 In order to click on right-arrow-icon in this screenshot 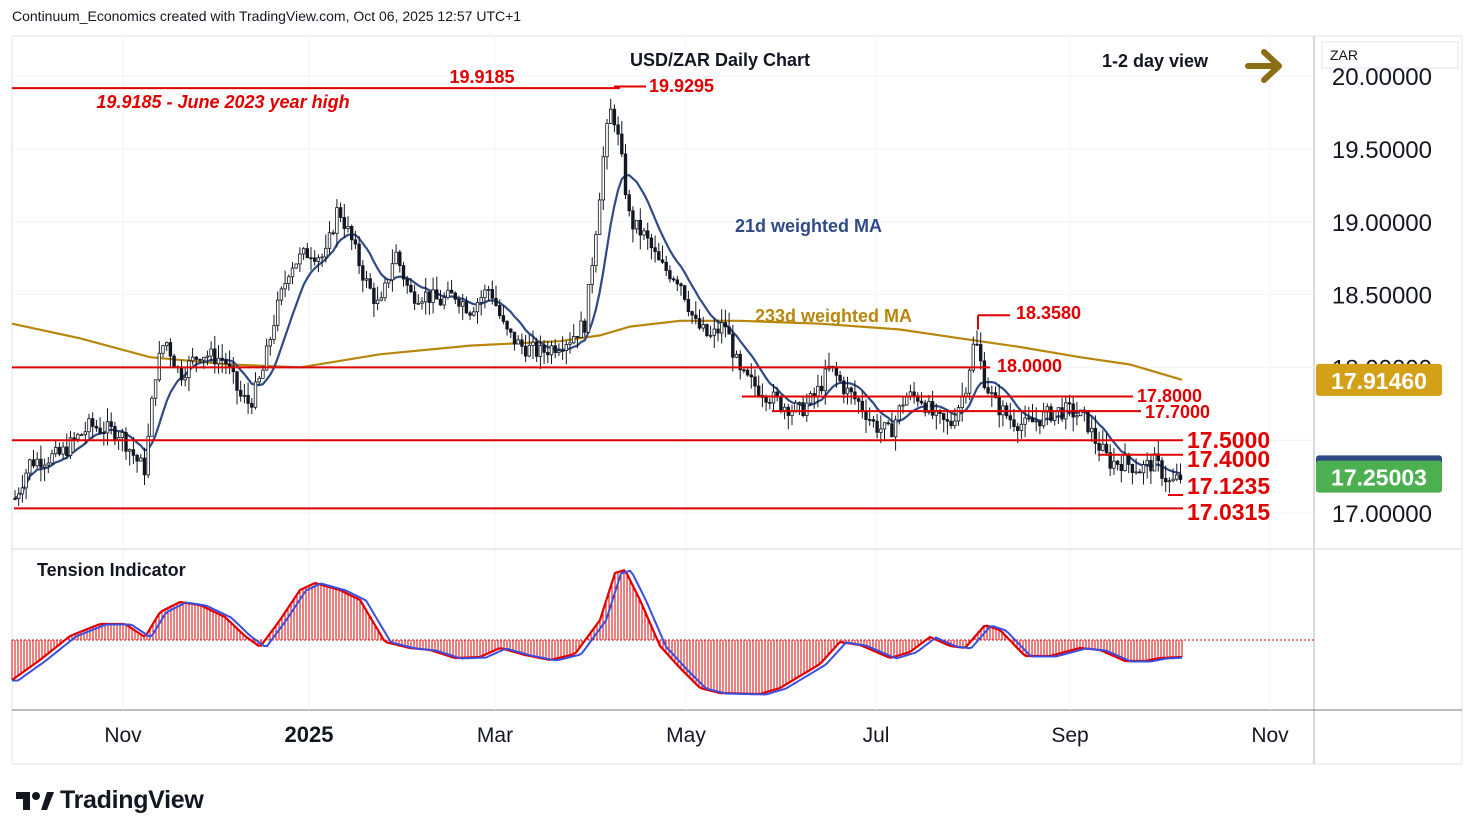, I will do `click(1263, 66)`.